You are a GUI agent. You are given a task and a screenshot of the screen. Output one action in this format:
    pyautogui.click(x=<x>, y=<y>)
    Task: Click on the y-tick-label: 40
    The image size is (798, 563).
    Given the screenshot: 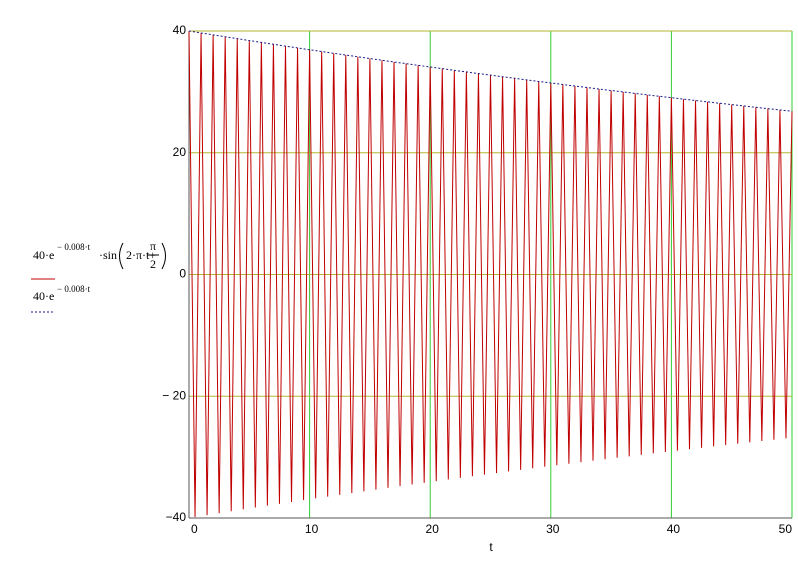 What is the action you would take?
    pyautogui.click(x=180, y=30)
    